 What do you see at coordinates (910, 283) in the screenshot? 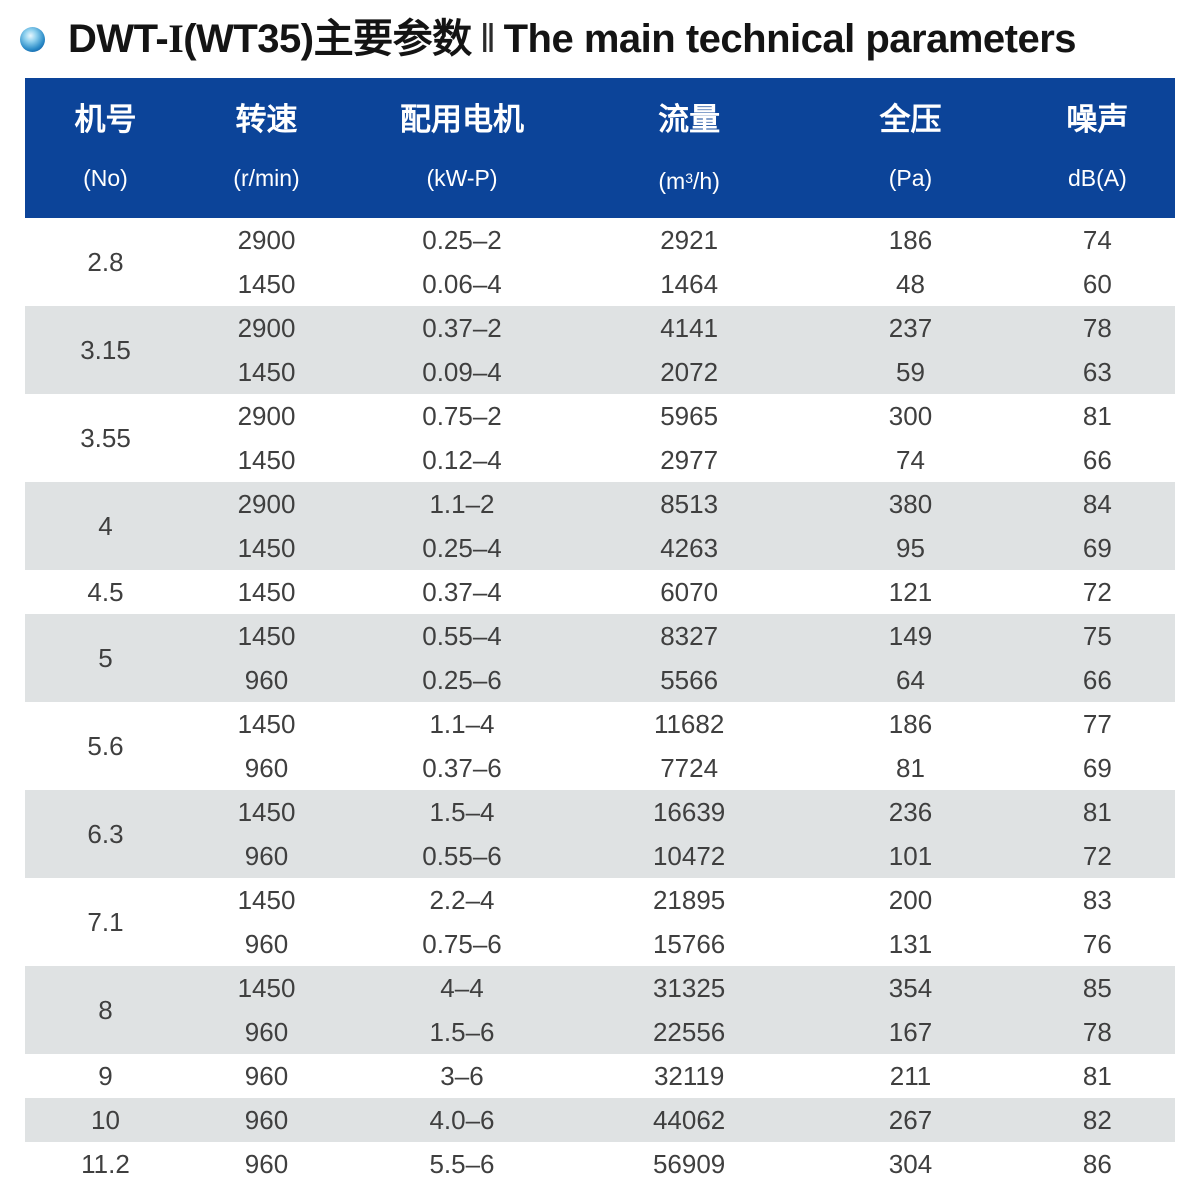
I see `cell-pressure: 48` at bounding box center [910, 283].